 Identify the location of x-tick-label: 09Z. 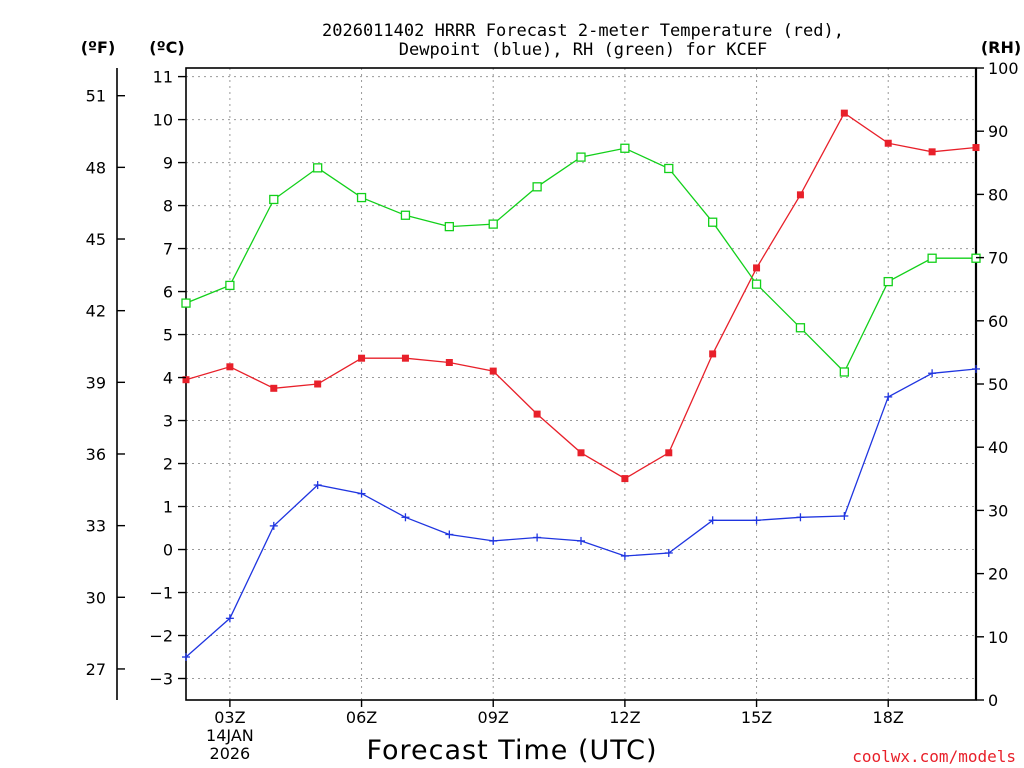
(493, 717).